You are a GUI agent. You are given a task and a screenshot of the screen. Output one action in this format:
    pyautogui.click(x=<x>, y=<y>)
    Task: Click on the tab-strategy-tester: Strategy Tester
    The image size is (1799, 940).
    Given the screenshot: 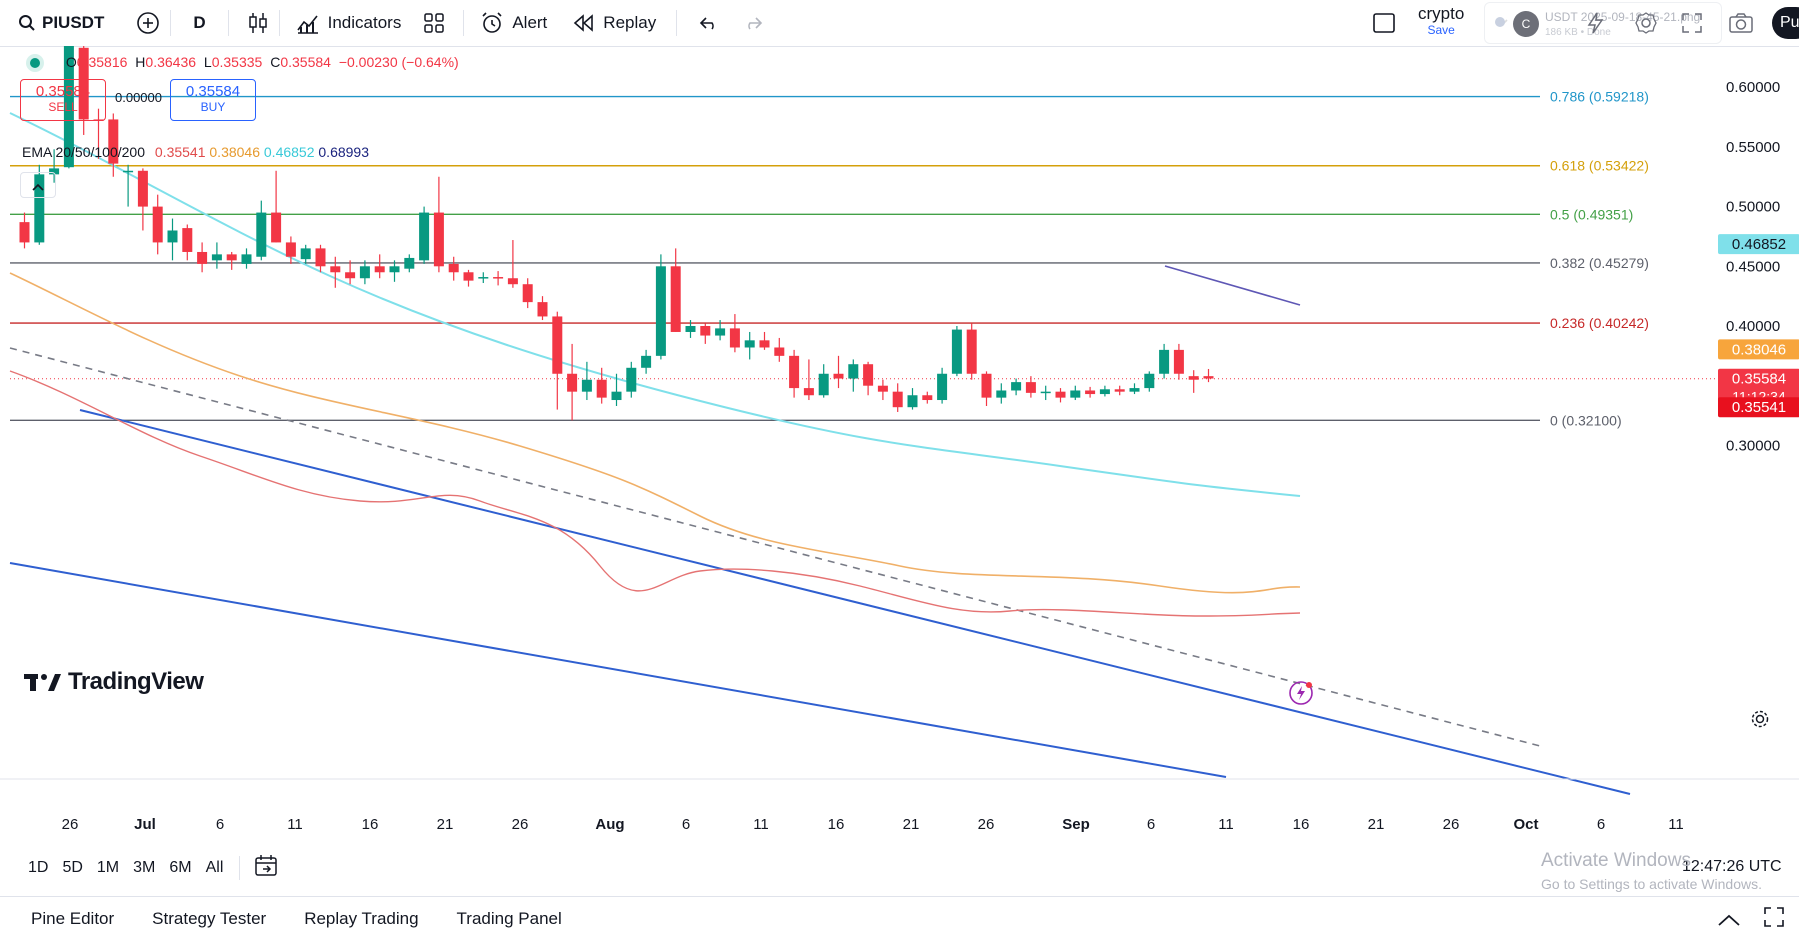 What is the action you would take?
    pyautogui.click(x=209, y=918)
    